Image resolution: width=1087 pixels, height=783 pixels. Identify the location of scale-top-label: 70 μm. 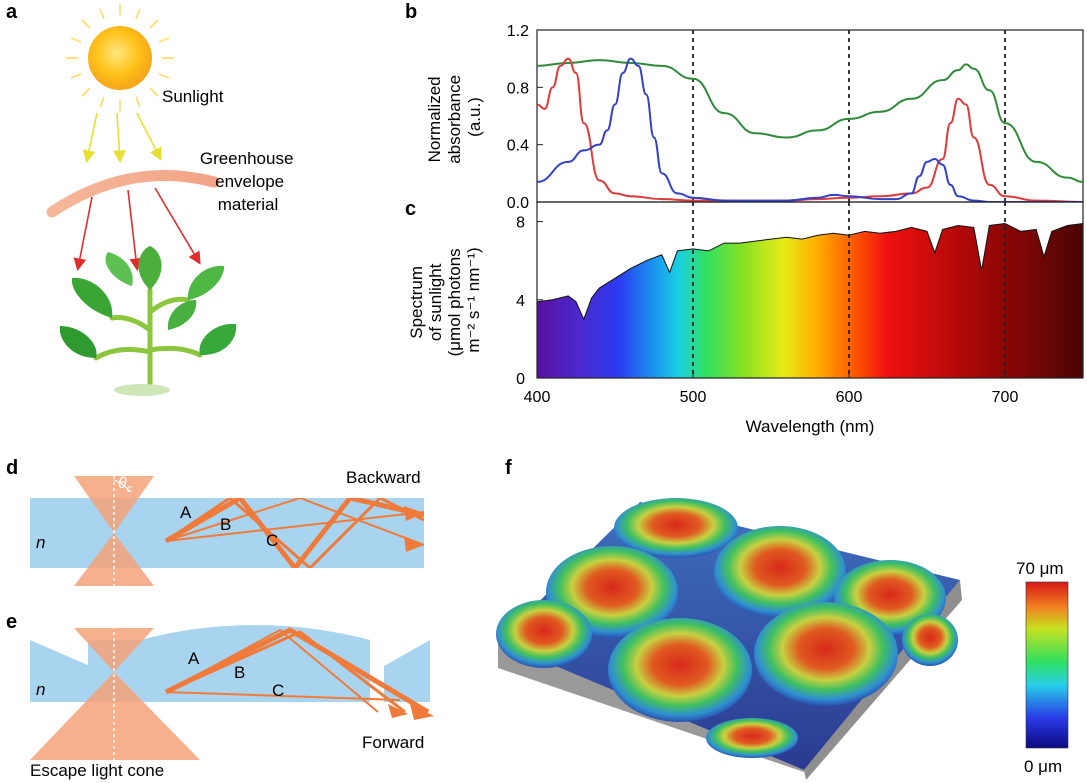
(1040, 568).